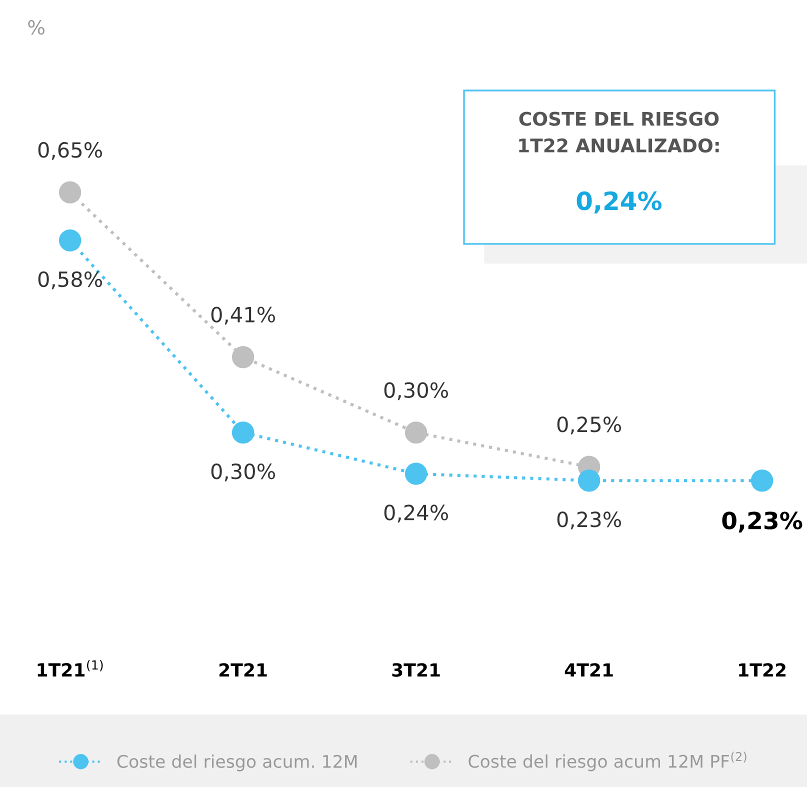 This screenshot has height=787, width=807. I want to click on text: COSTE DEL RIESGO 1T22 ANUALIZADO:, so click(619, 132).